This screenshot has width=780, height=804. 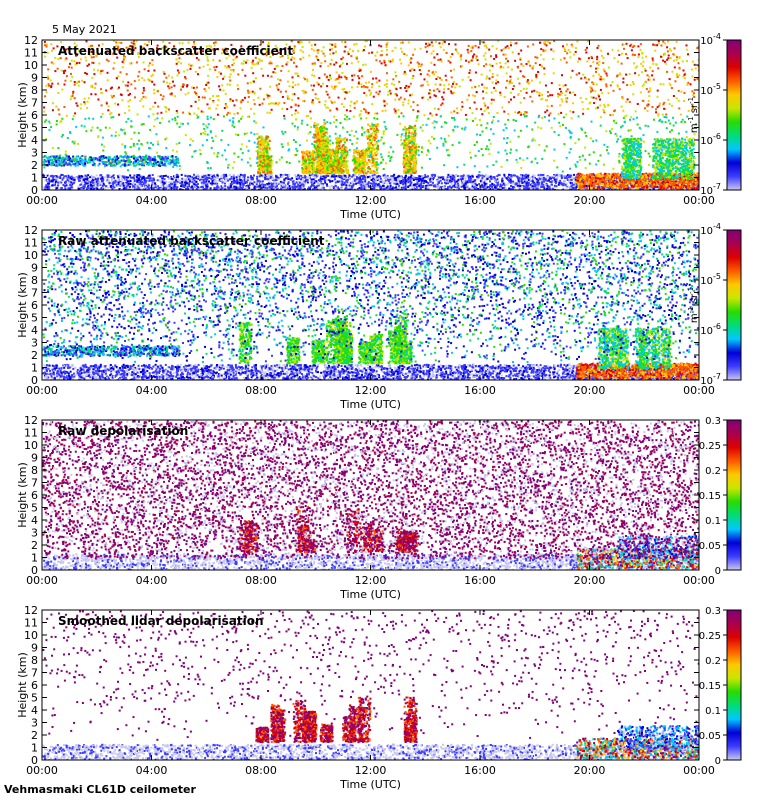 I want to click on colorbar: 00.050.10.150.20.250.3, so click(x=720, y=686).